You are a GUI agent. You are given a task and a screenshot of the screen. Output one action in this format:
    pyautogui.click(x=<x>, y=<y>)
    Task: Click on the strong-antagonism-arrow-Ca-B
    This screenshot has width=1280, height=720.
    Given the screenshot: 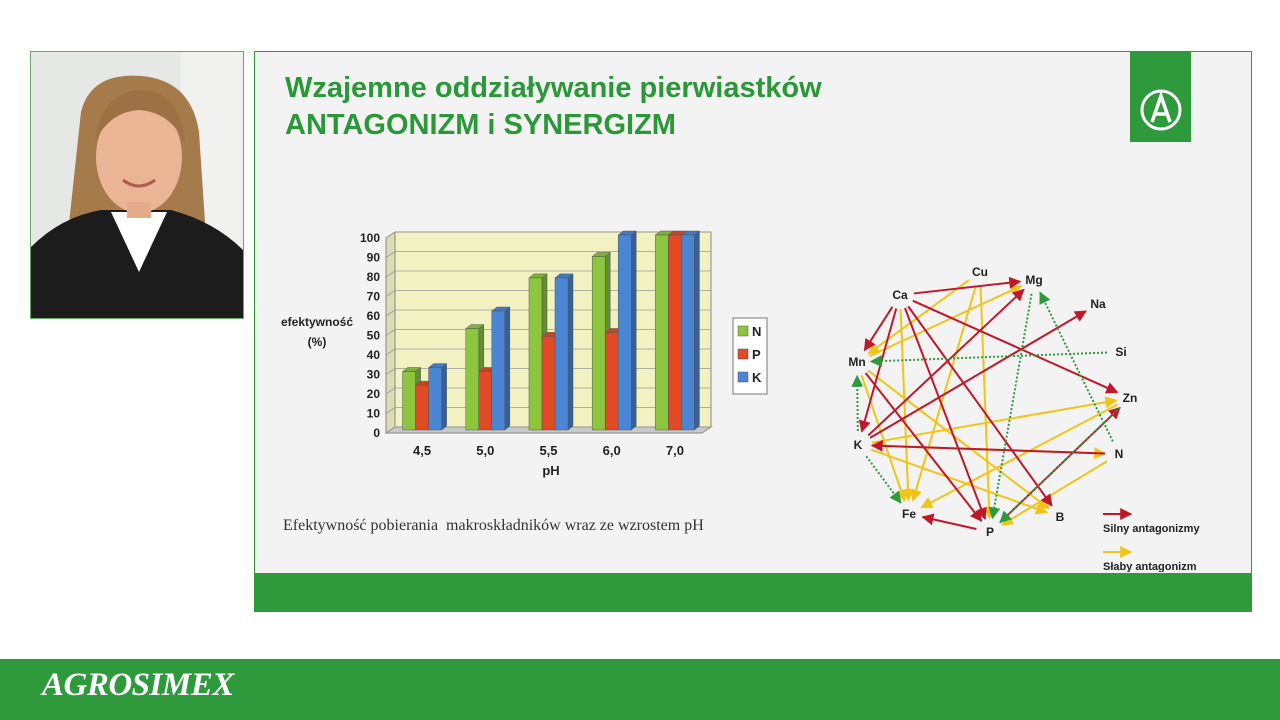 What is the action you would take?
    pyautogui.click(x=980, y=406)
    